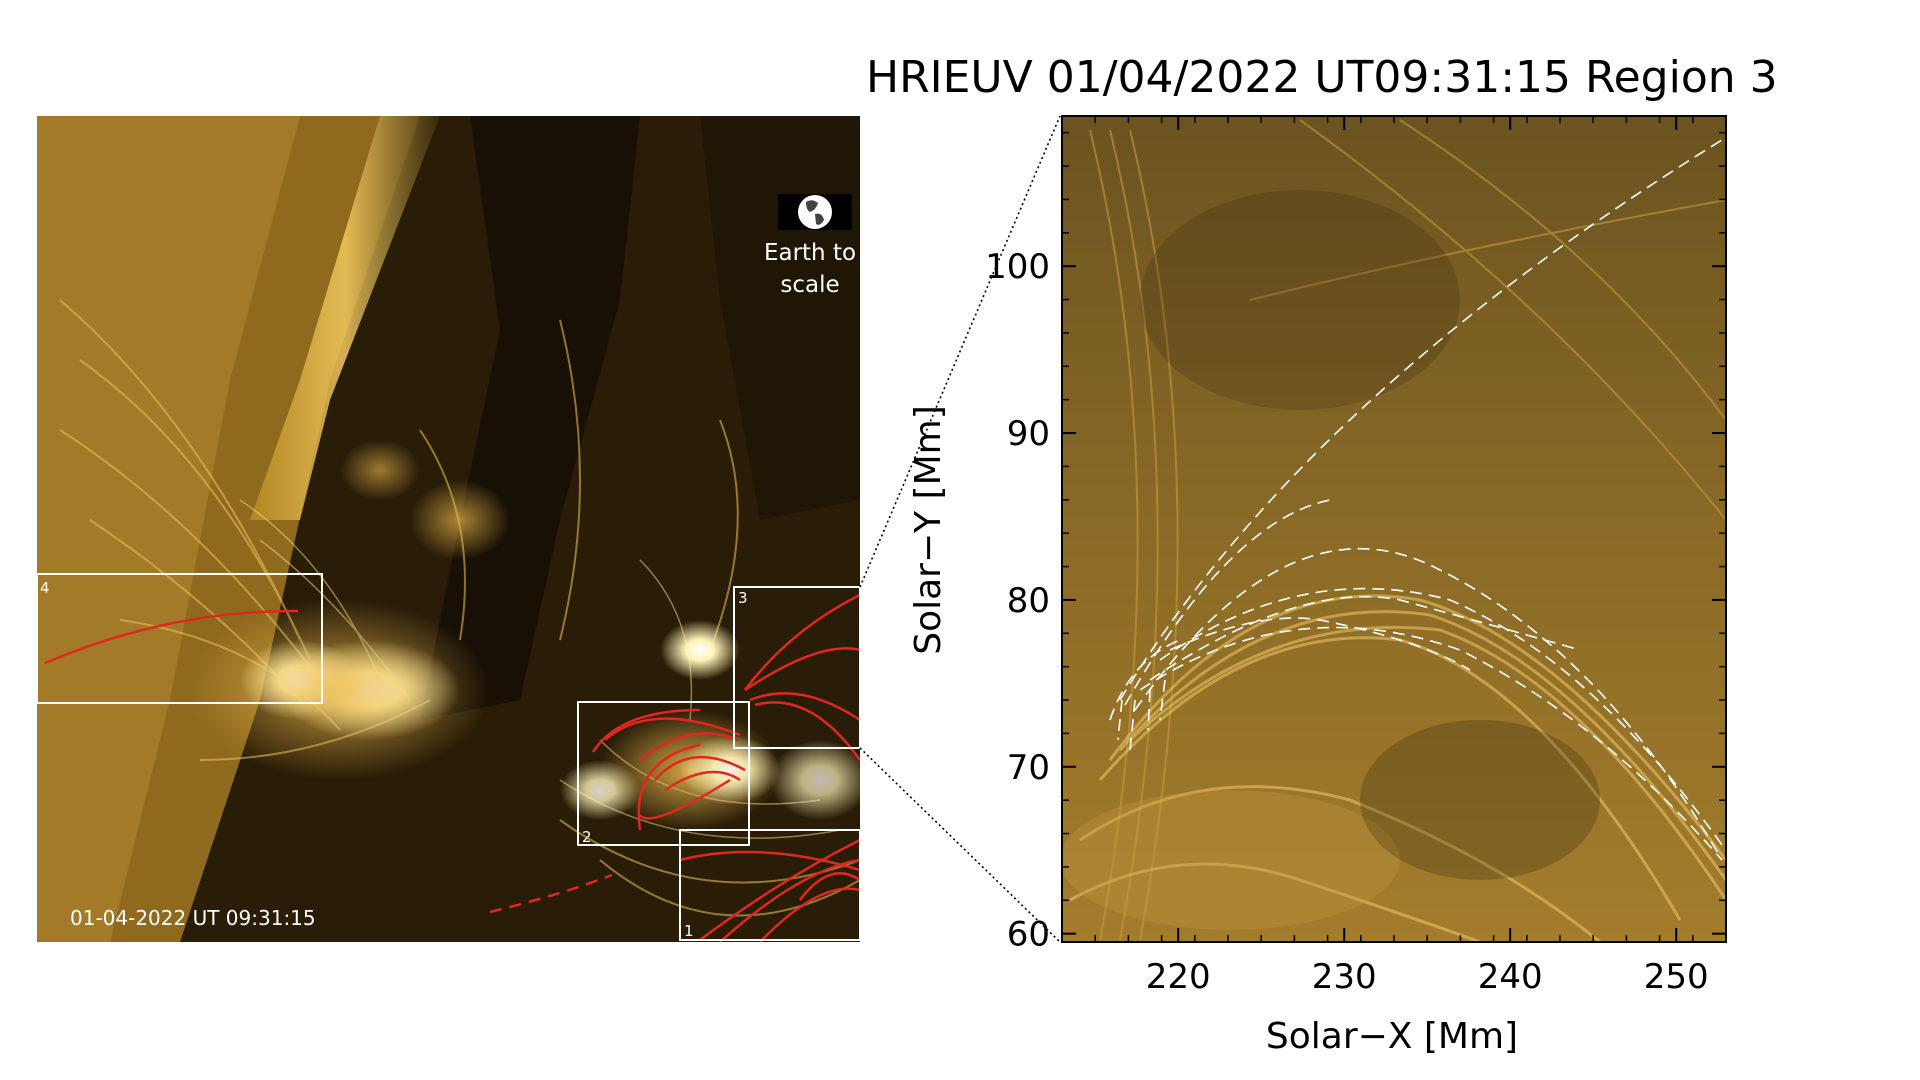 Image resolution: width=1920 pixels, height=1080 pixels. What do you see at coordinates (928, 530) in the screenshot?
I see `y-axis-label: Solar−Y [Mm]` at bounding box center [928, 530].